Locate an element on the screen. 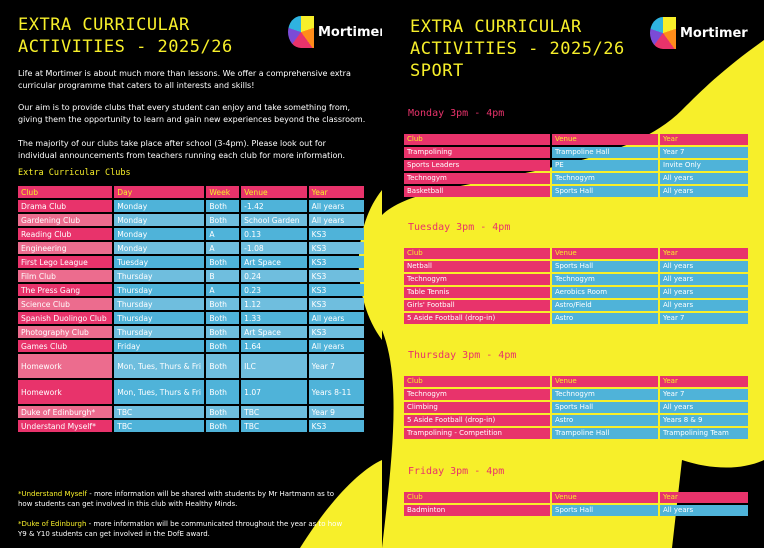 This screenshot has height=548, width=764. clubs-header-row-cell: Club is located at coordinates (65, 192).